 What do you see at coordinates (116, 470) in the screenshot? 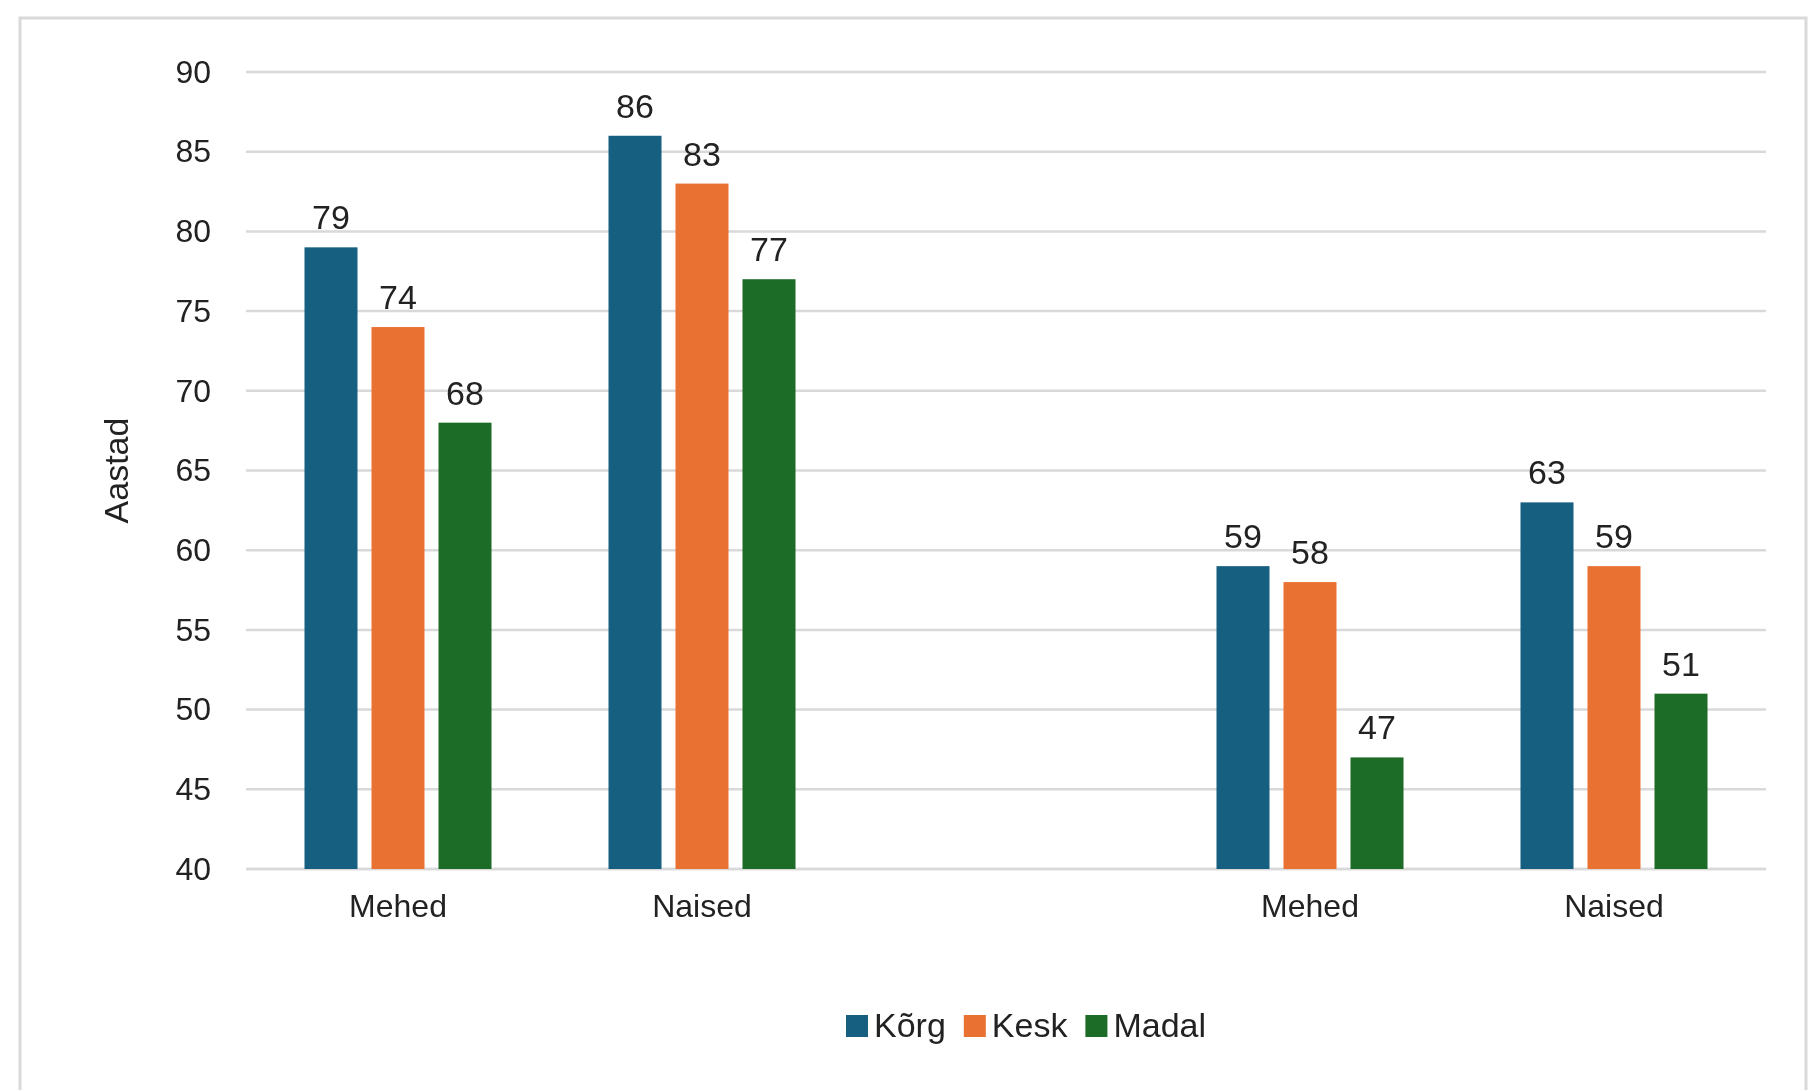
I see `y-axis-title: Aastad` at bounding box center [116, 470].